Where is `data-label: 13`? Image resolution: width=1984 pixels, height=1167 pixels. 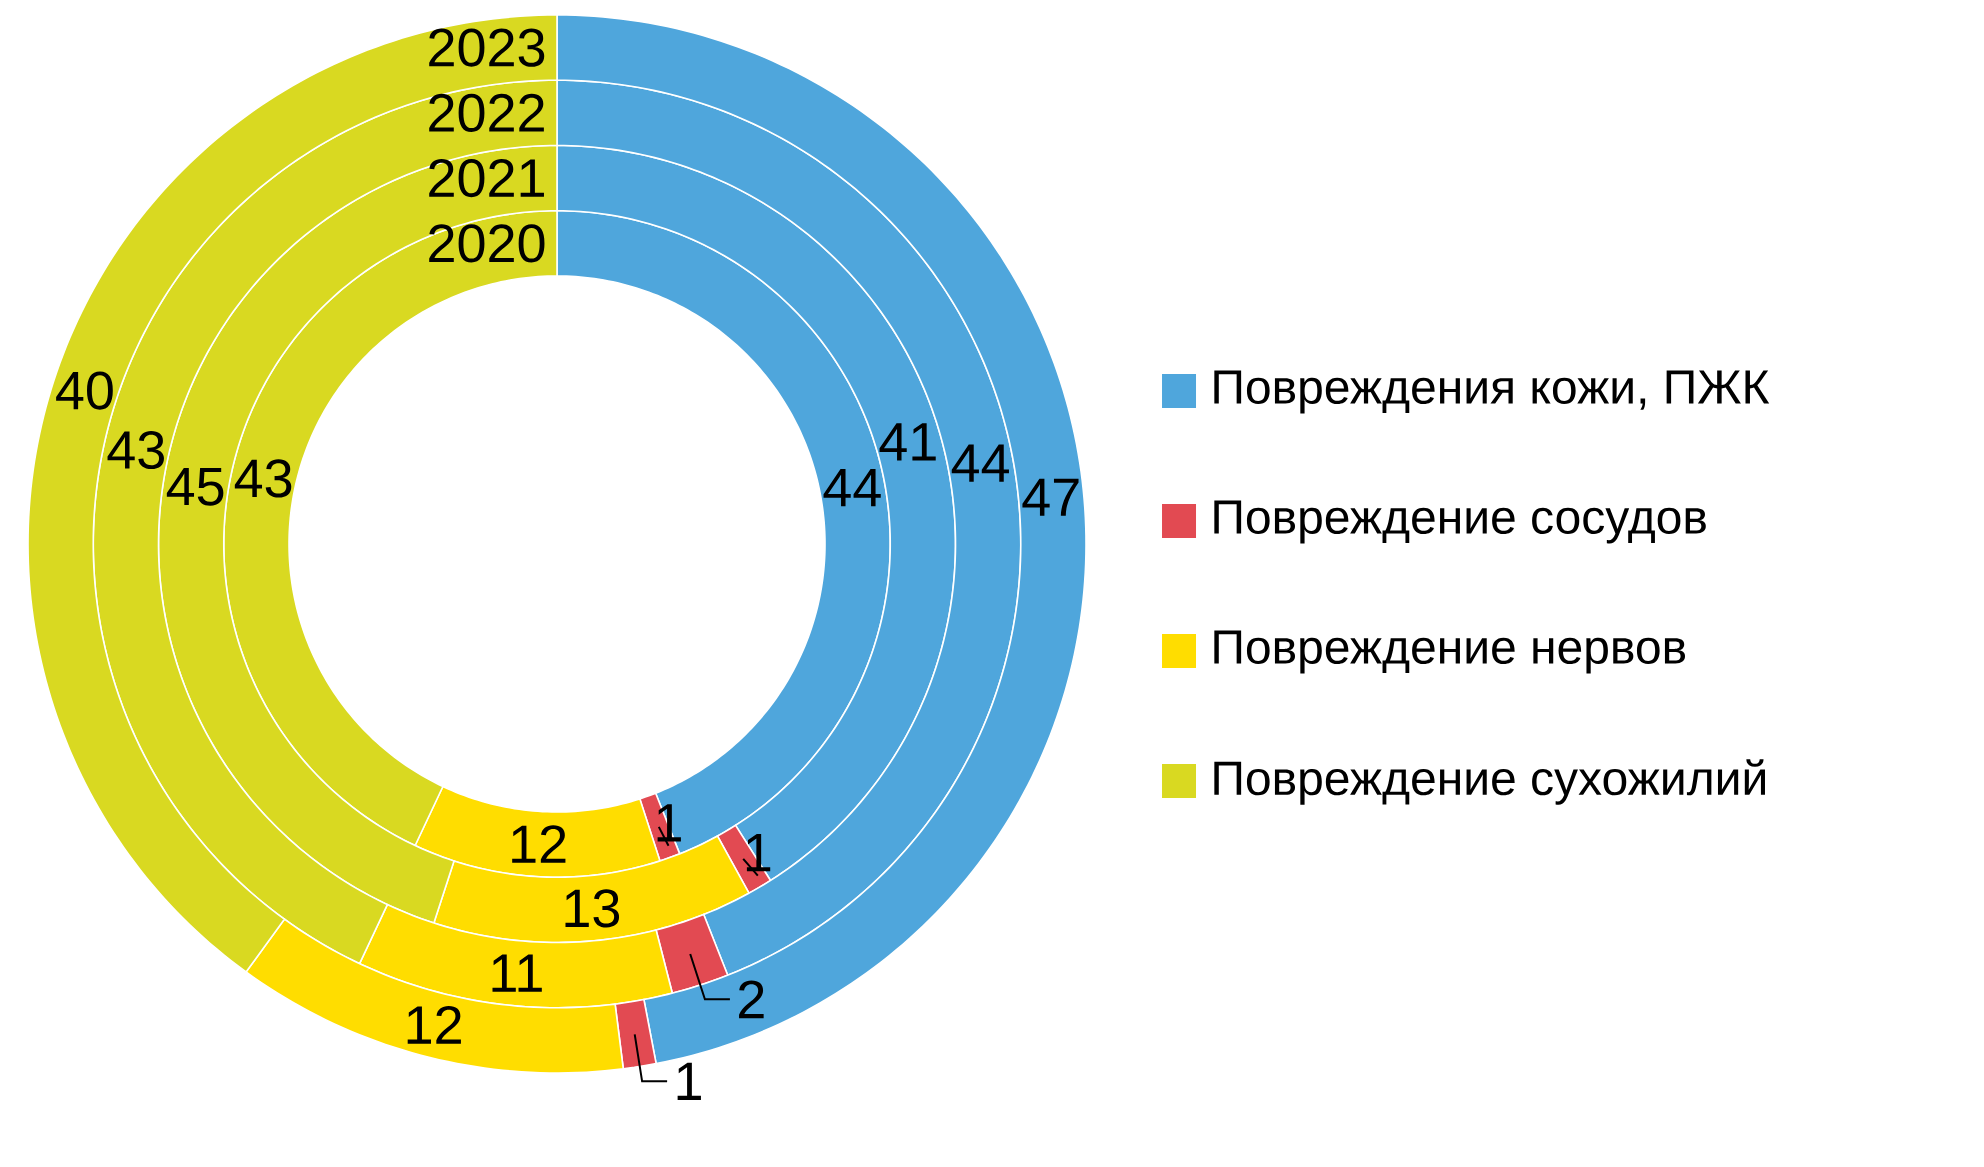 data-label: 13 is located at coordinates (592, 908).